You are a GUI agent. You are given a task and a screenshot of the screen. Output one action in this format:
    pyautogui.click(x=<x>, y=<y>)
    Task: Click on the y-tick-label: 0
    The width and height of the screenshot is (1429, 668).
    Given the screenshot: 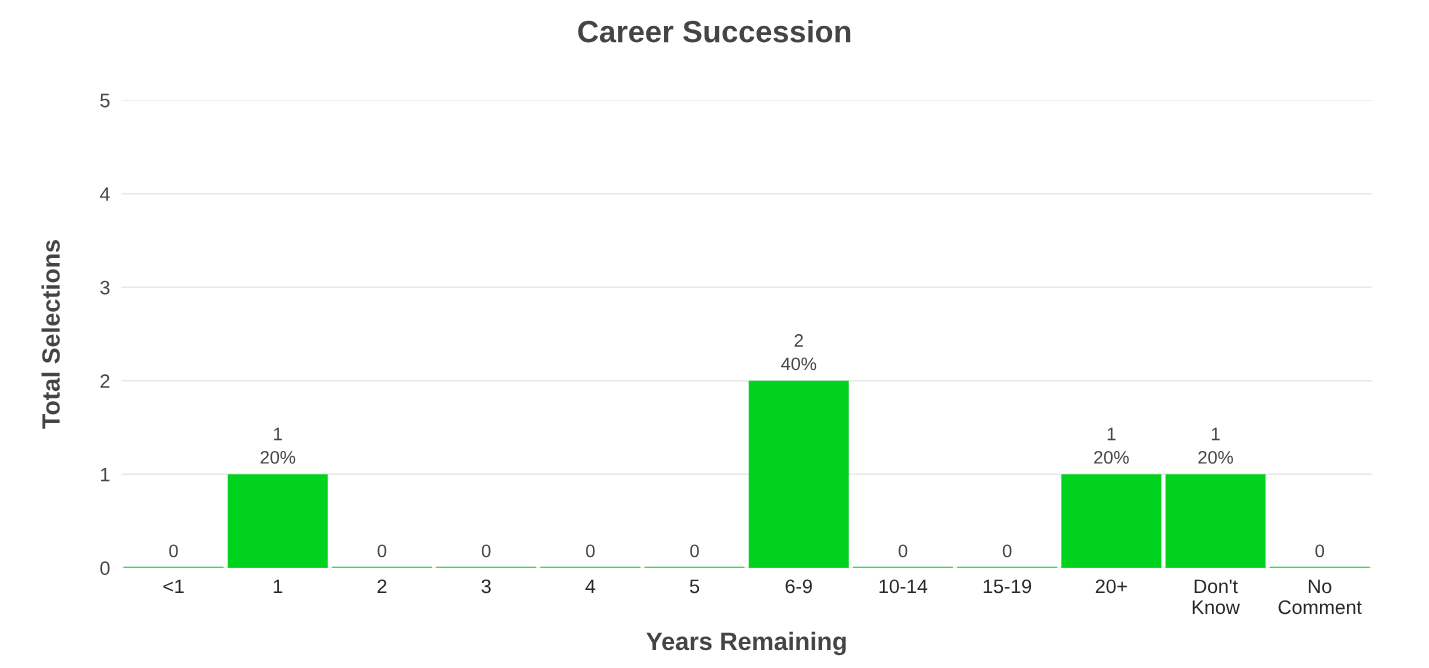 What is the action you would take?
    pyautogui.click(x=105, y=568)
    